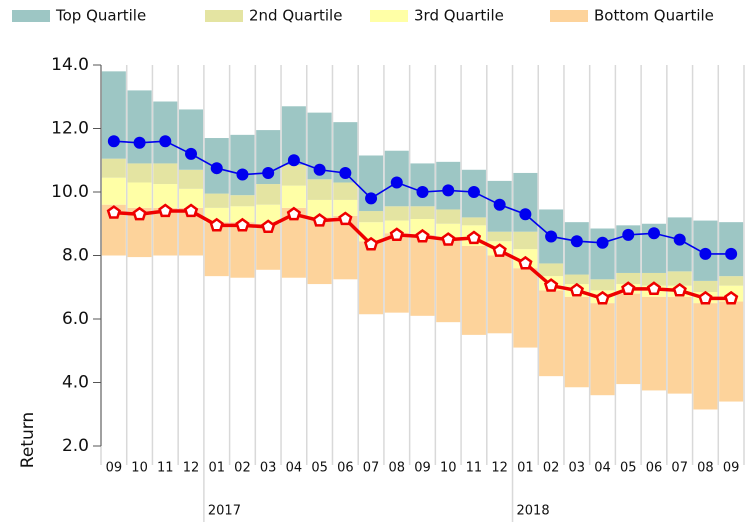 The image size is (756, 522). What do you see at coordinates (28, 440) in the screenshot?
I see `y-axis-label: Return` at bounding box center [28, 440].